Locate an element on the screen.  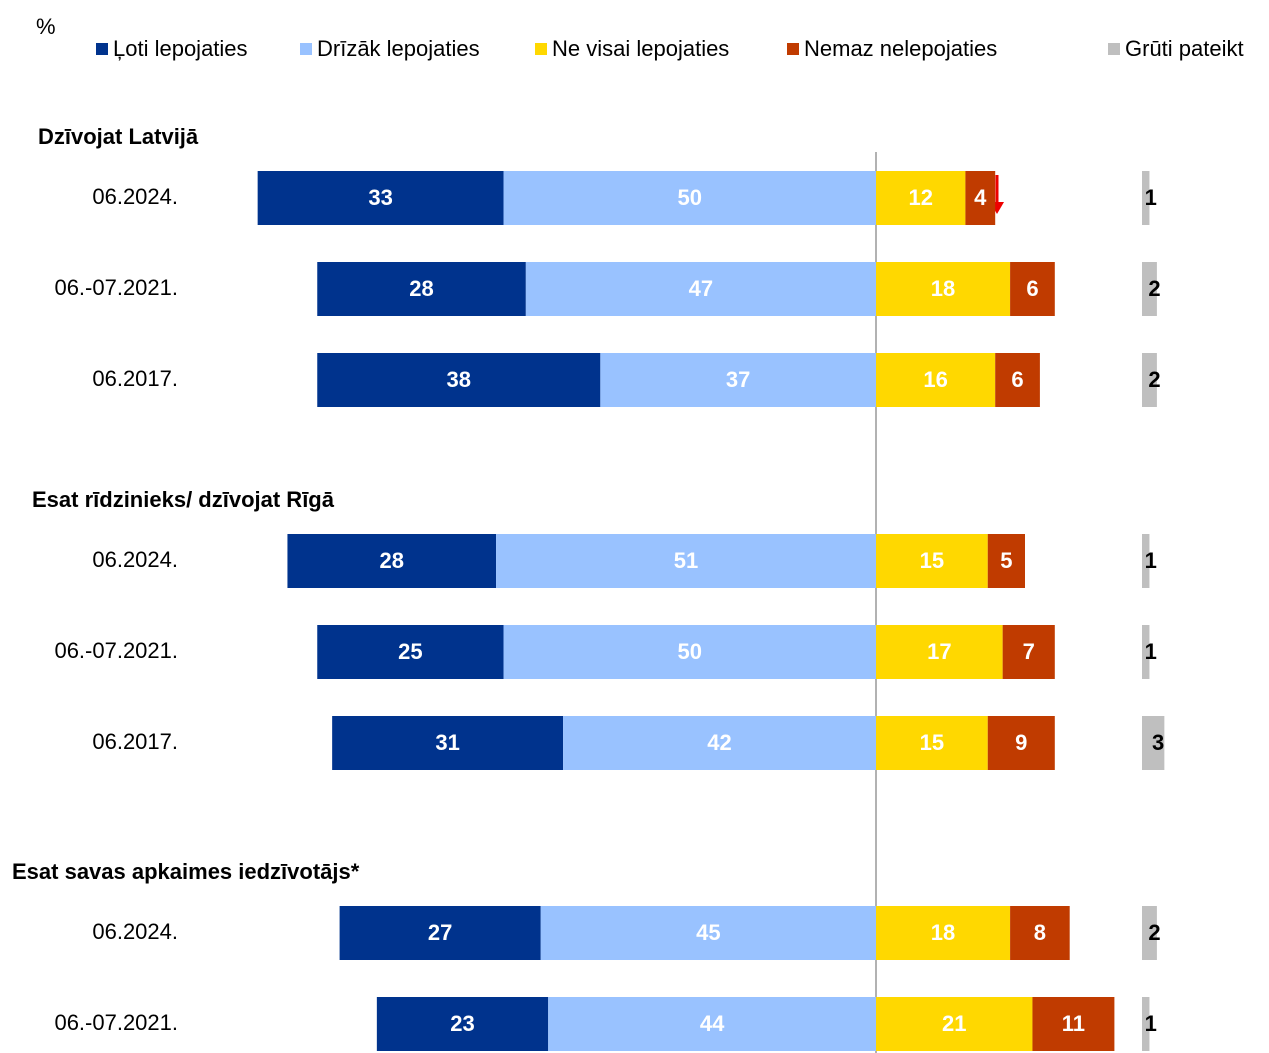
legend-label: Ne visai lepojaties is located at coordinates (640, 48).